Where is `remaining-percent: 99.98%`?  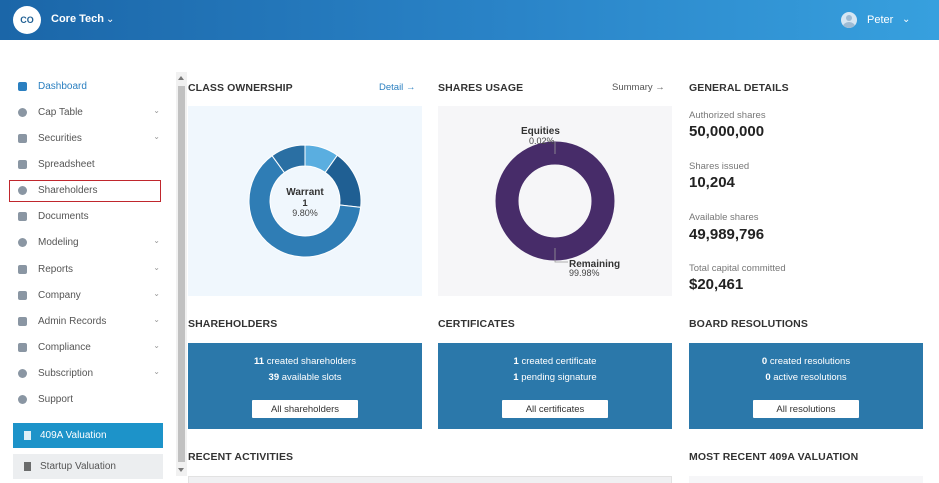 remaining-percent: 99.98% is located at coordinates (584, 273).